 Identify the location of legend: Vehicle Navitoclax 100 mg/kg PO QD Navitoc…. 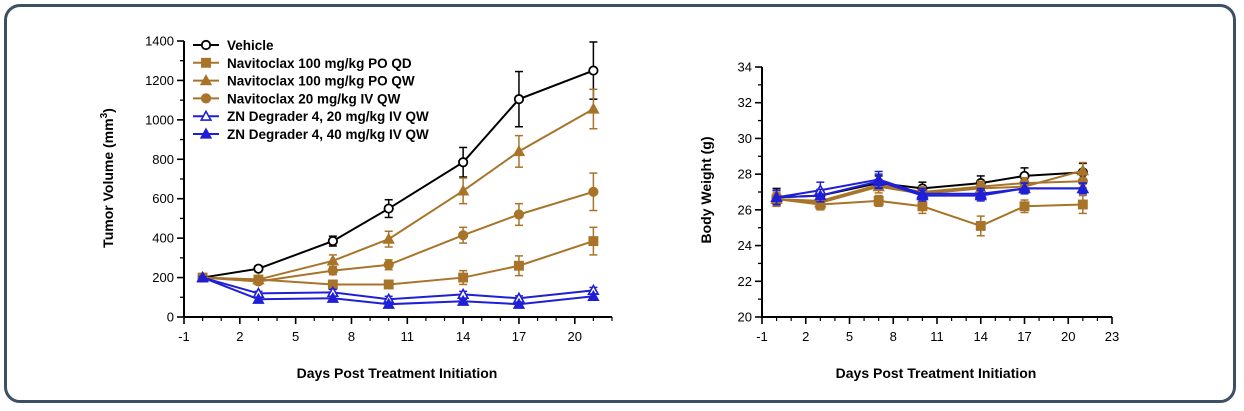
(311, 90).